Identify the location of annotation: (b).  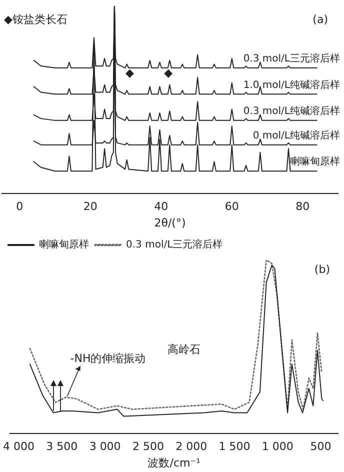
(322, 269).